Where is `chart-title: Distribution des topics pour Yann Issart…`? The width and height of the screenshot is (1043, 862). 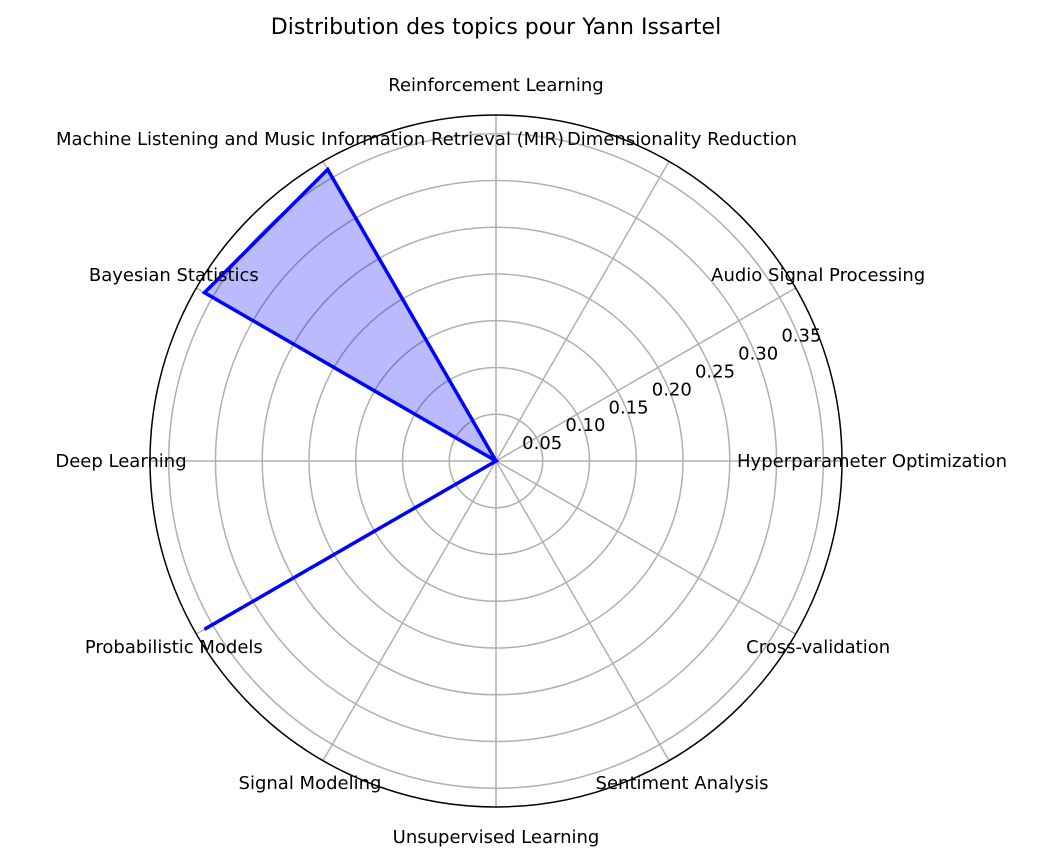
chart-title: Distribution des topics pour Yann Issart… is located at coordinates (496, 27).